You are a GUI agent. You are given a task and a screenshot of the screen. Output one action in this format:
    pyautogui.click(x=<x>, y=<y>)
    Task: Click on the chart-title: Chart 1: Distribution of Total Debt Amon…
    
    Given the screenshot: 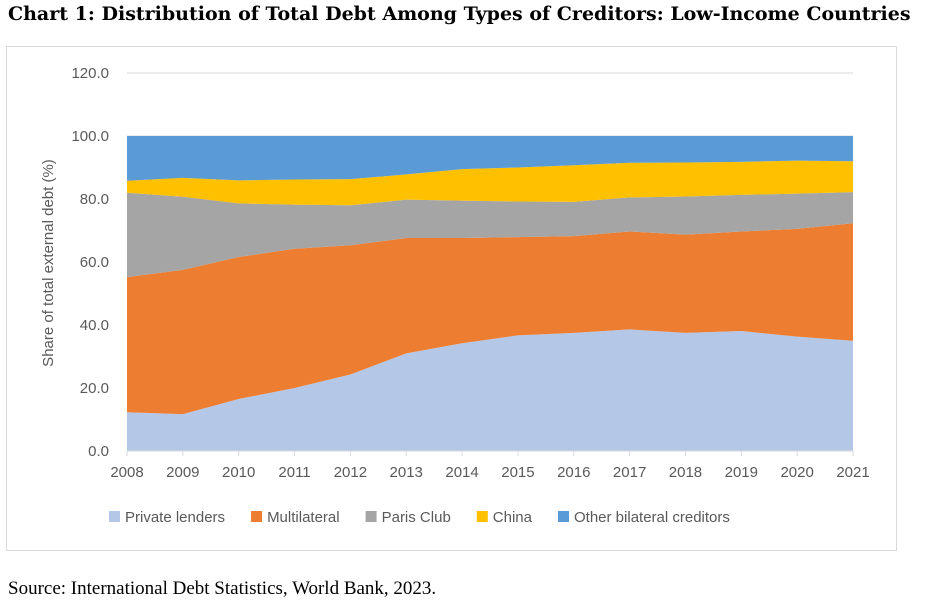 What is the action you would take?
    pyautogui.click(x=459, y=14)
    